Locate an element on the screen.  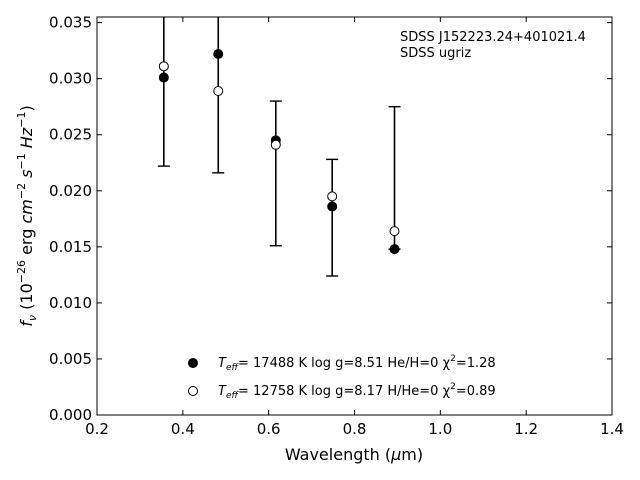
y-tick-label: 0.000 is located at coordinates (70, 415).